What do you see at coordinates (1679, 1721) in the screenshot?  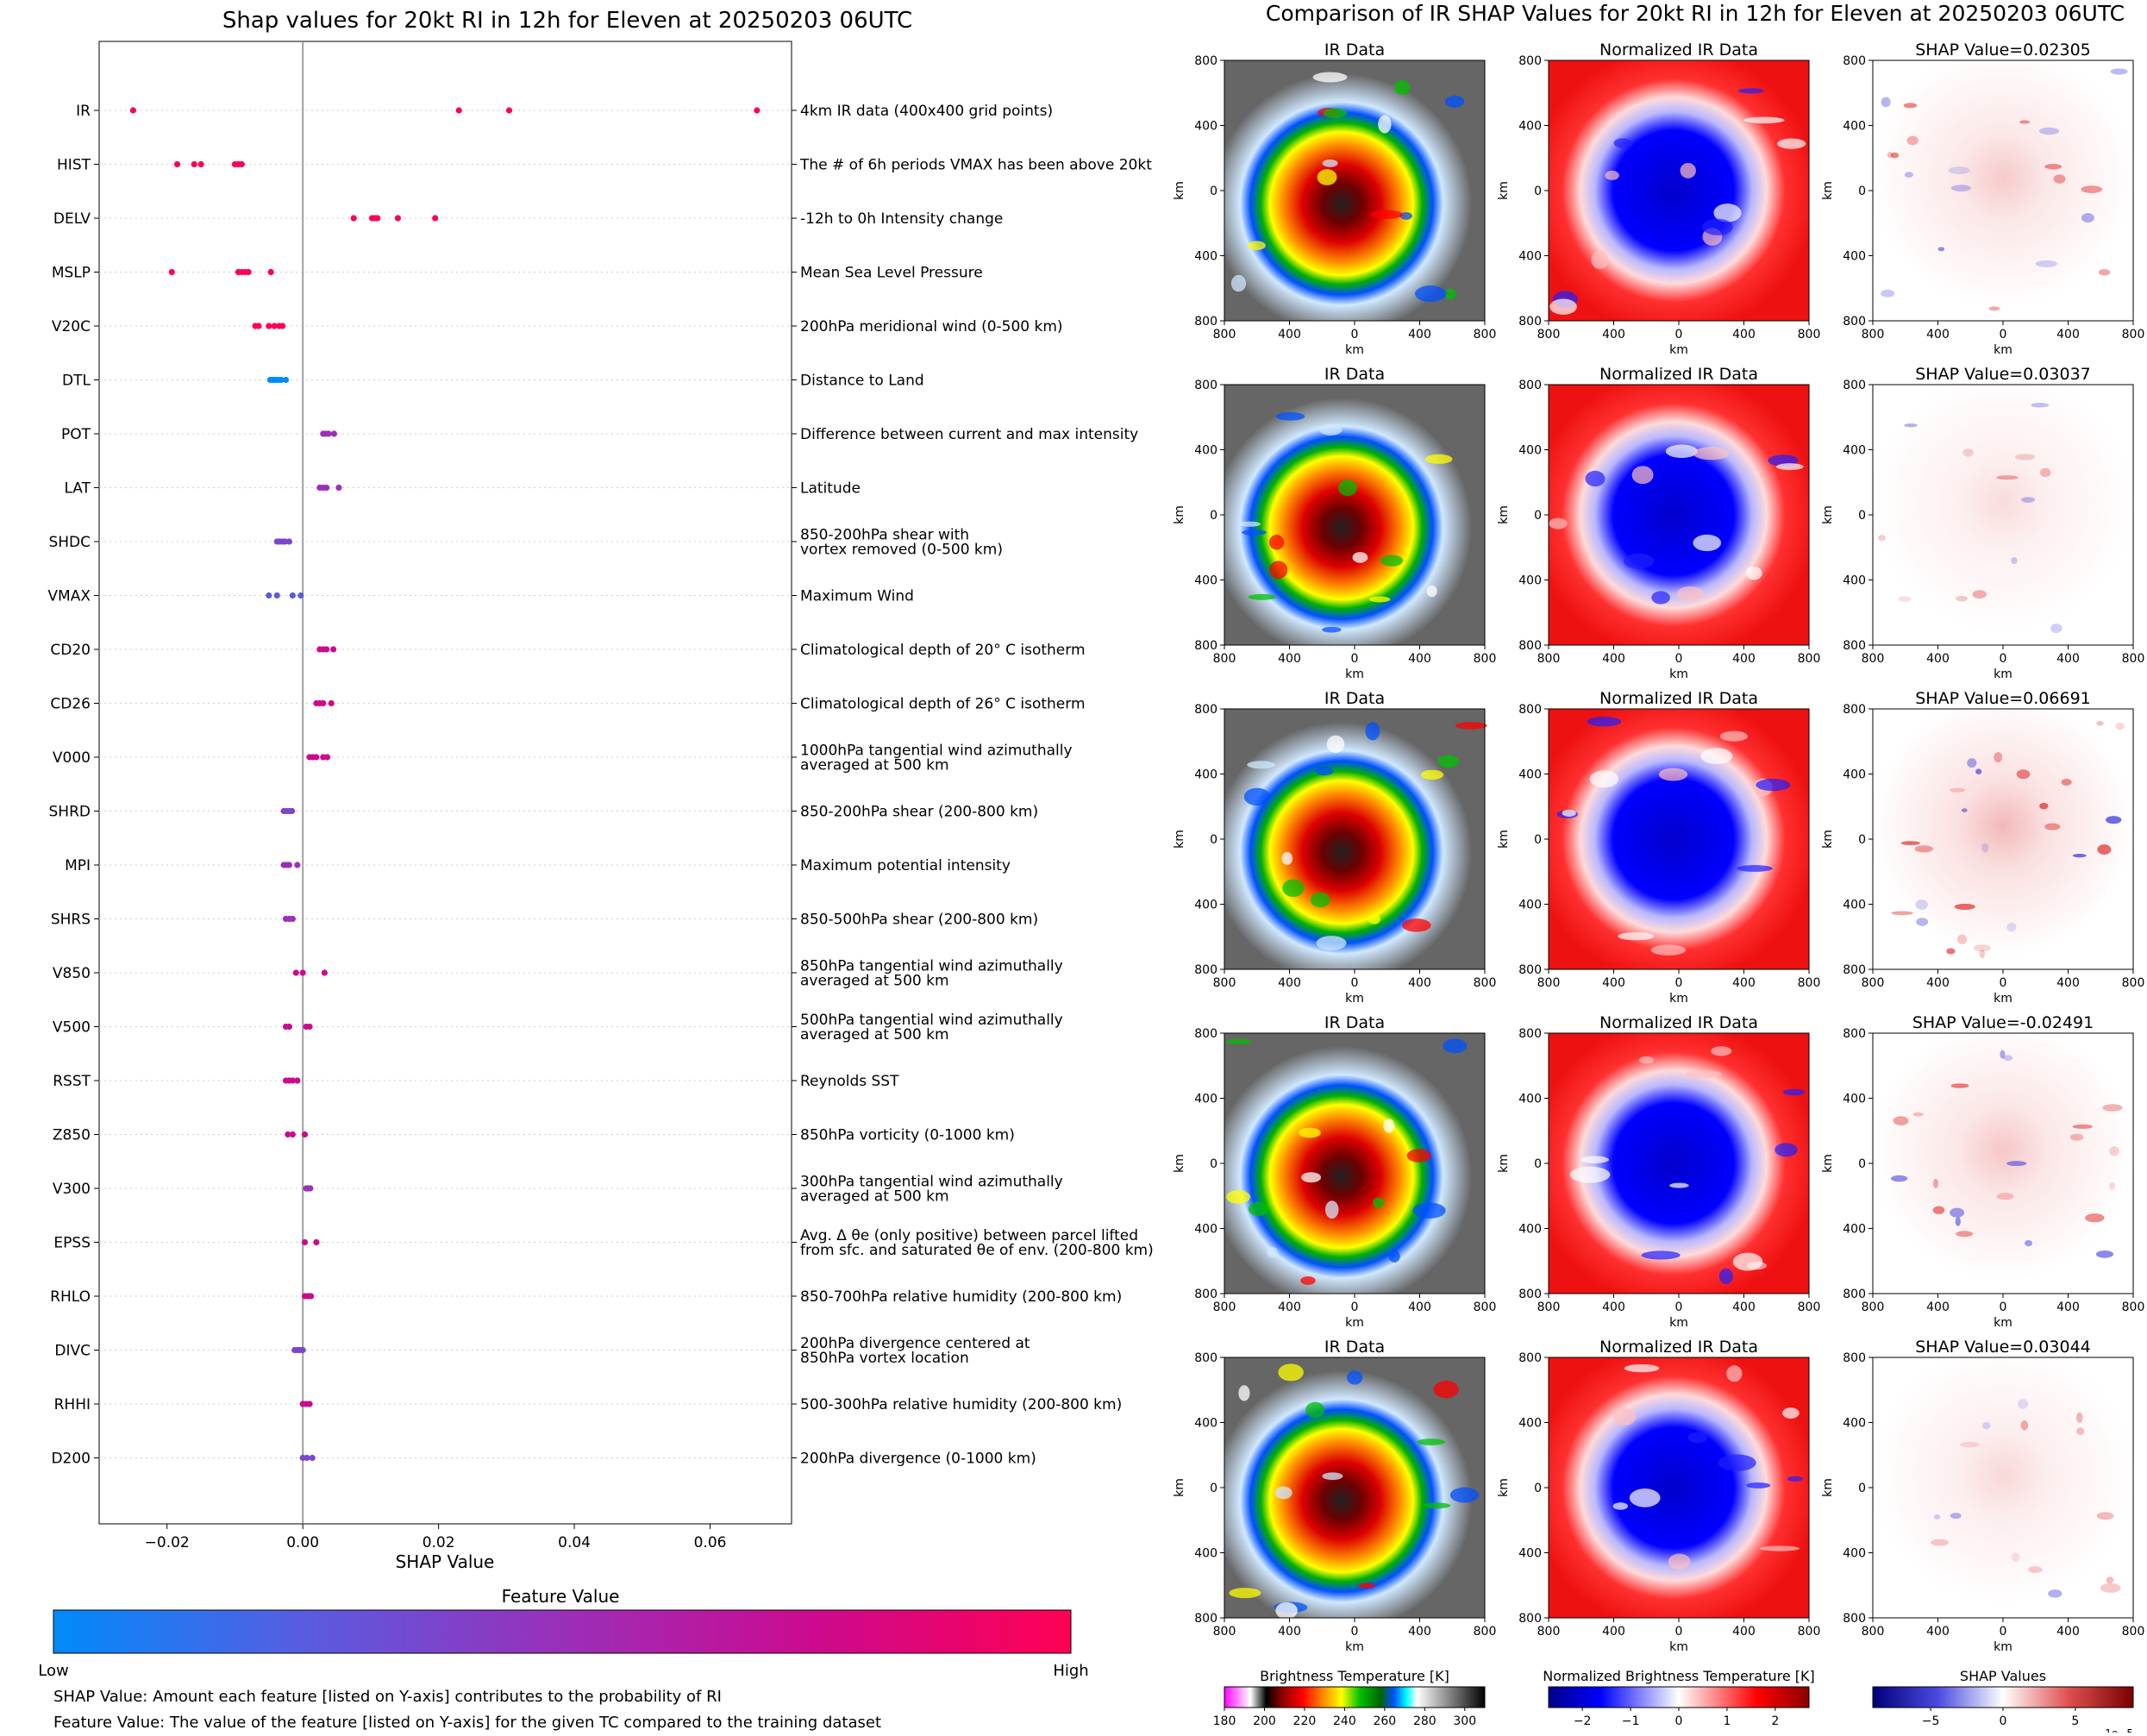 I see `colorbar-tick-label: 0` at bounding box center [1679, 1721].